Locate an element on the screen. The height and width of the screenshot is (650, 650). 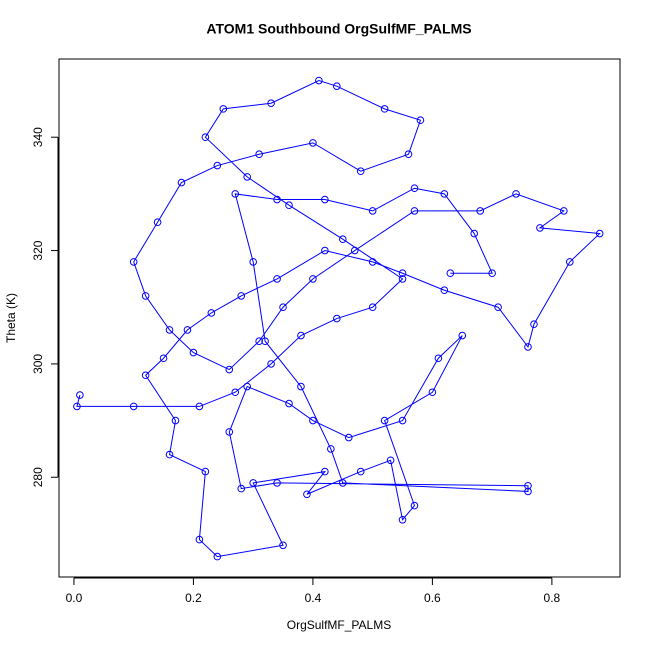
chart-title: ATOM1 Southbound OrgSulfMF_PALMS is located at coordinates (338, 29).